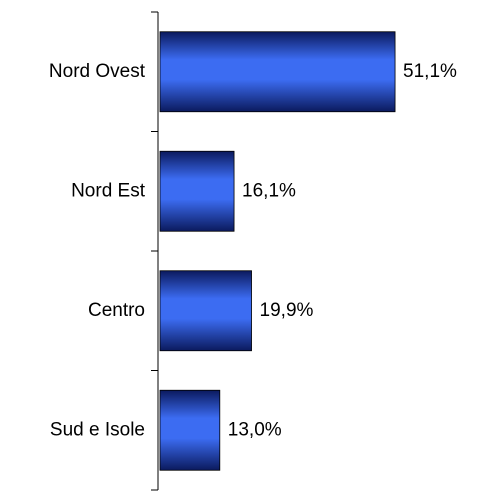 This screenshot has width=481, height=493. Describe the element at coordinates (97, 429) in the screenshot. I see `category-label: Sud e Isole` at that location.